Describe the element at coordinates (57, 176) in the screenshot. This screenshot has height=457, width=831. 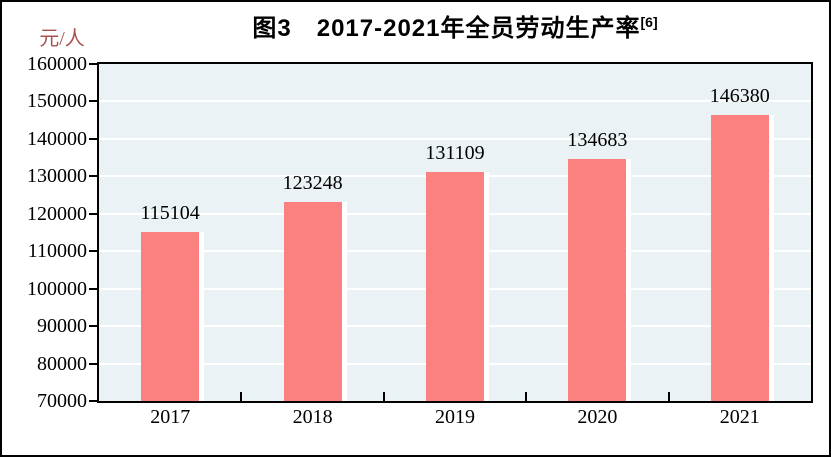
I see `y-tick-label: 130000` at that location.